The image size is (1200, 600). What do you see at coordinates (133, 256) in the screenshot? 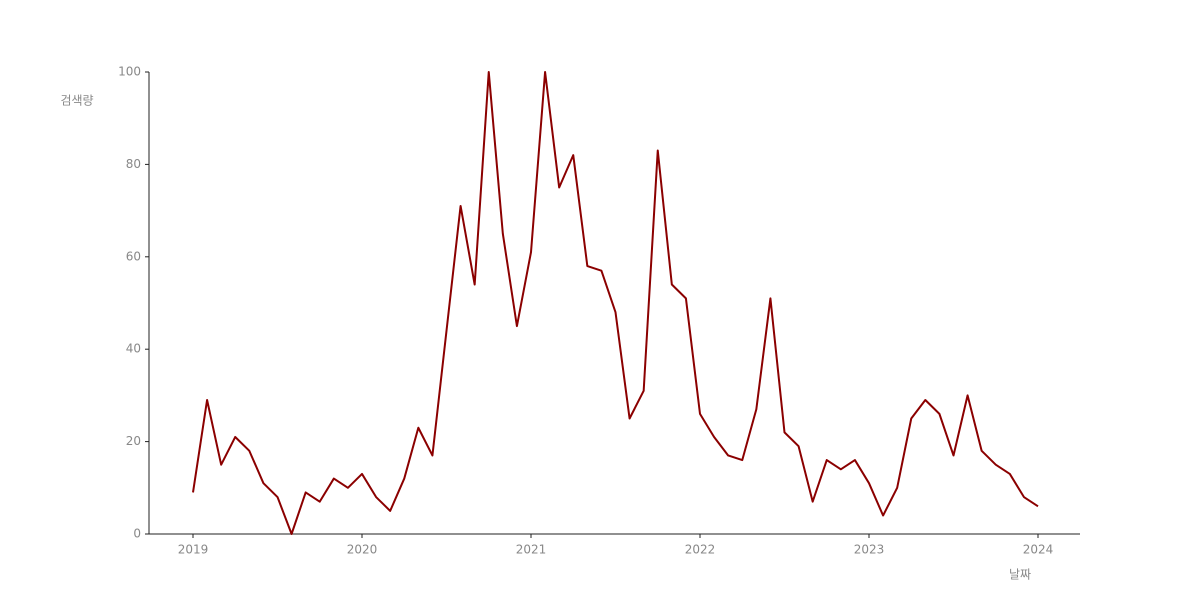
I see `y-tick-label: 60` at bounding box center [133, 256].